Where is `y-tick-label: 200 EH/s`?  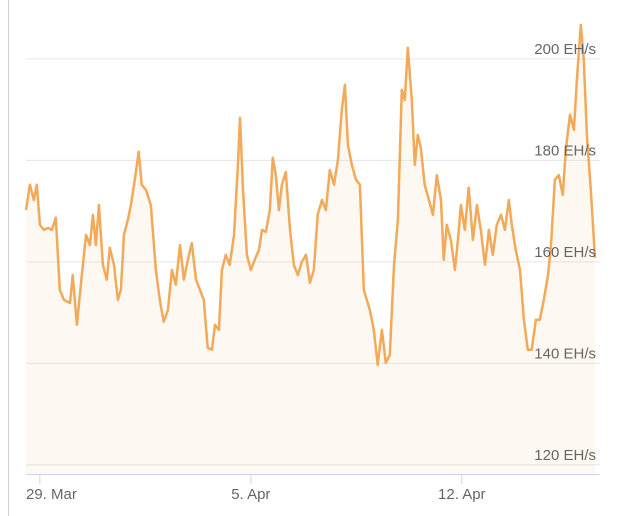 y-tick-label: 200 EH/s is located at coordinates (565, 49).